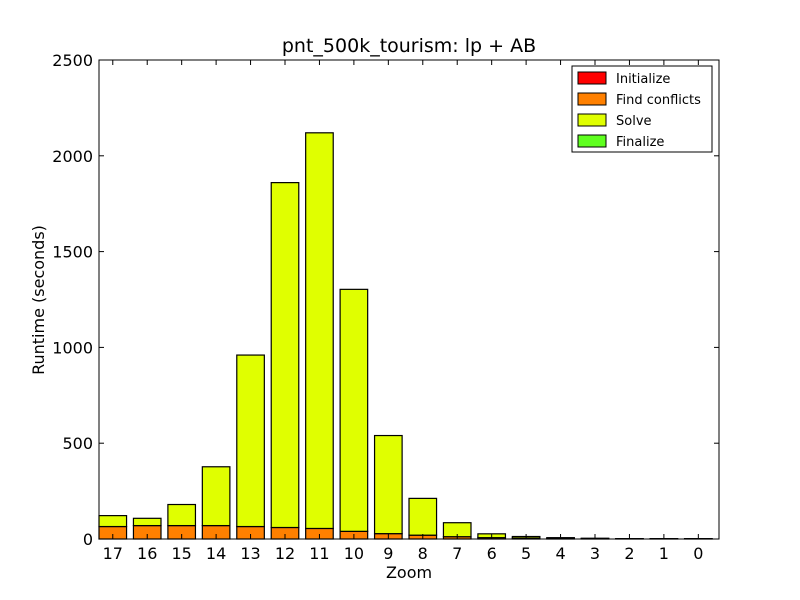  What do you see at coordinates (181, 553) in the screenshot?
I see `x-tick-label: 15` at bounding box center [181, 553].